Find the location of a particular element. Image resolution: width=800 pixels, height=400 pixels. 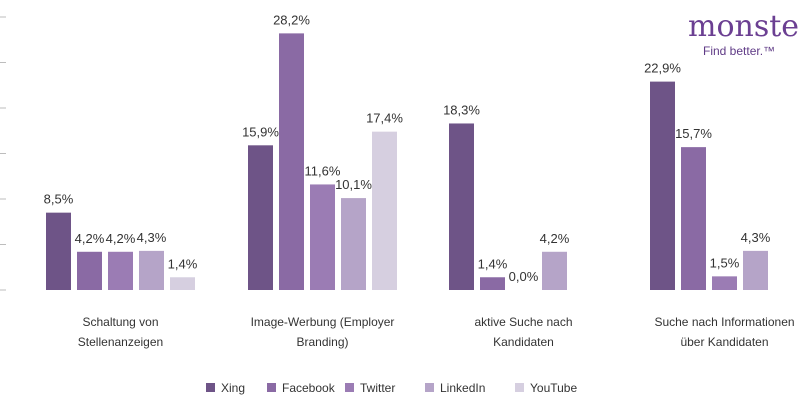

legend-label: LinkedIn is located at coordinates (462, 388).